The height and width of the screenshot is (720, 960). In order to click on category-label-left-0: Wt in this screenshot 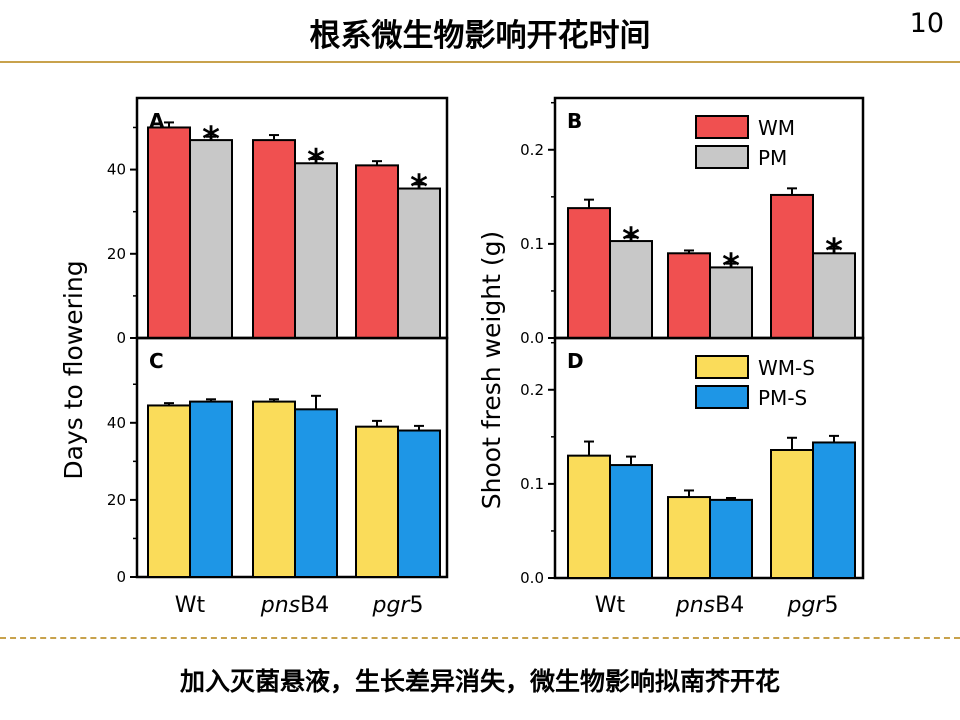, I will do `click(190, 605)`.